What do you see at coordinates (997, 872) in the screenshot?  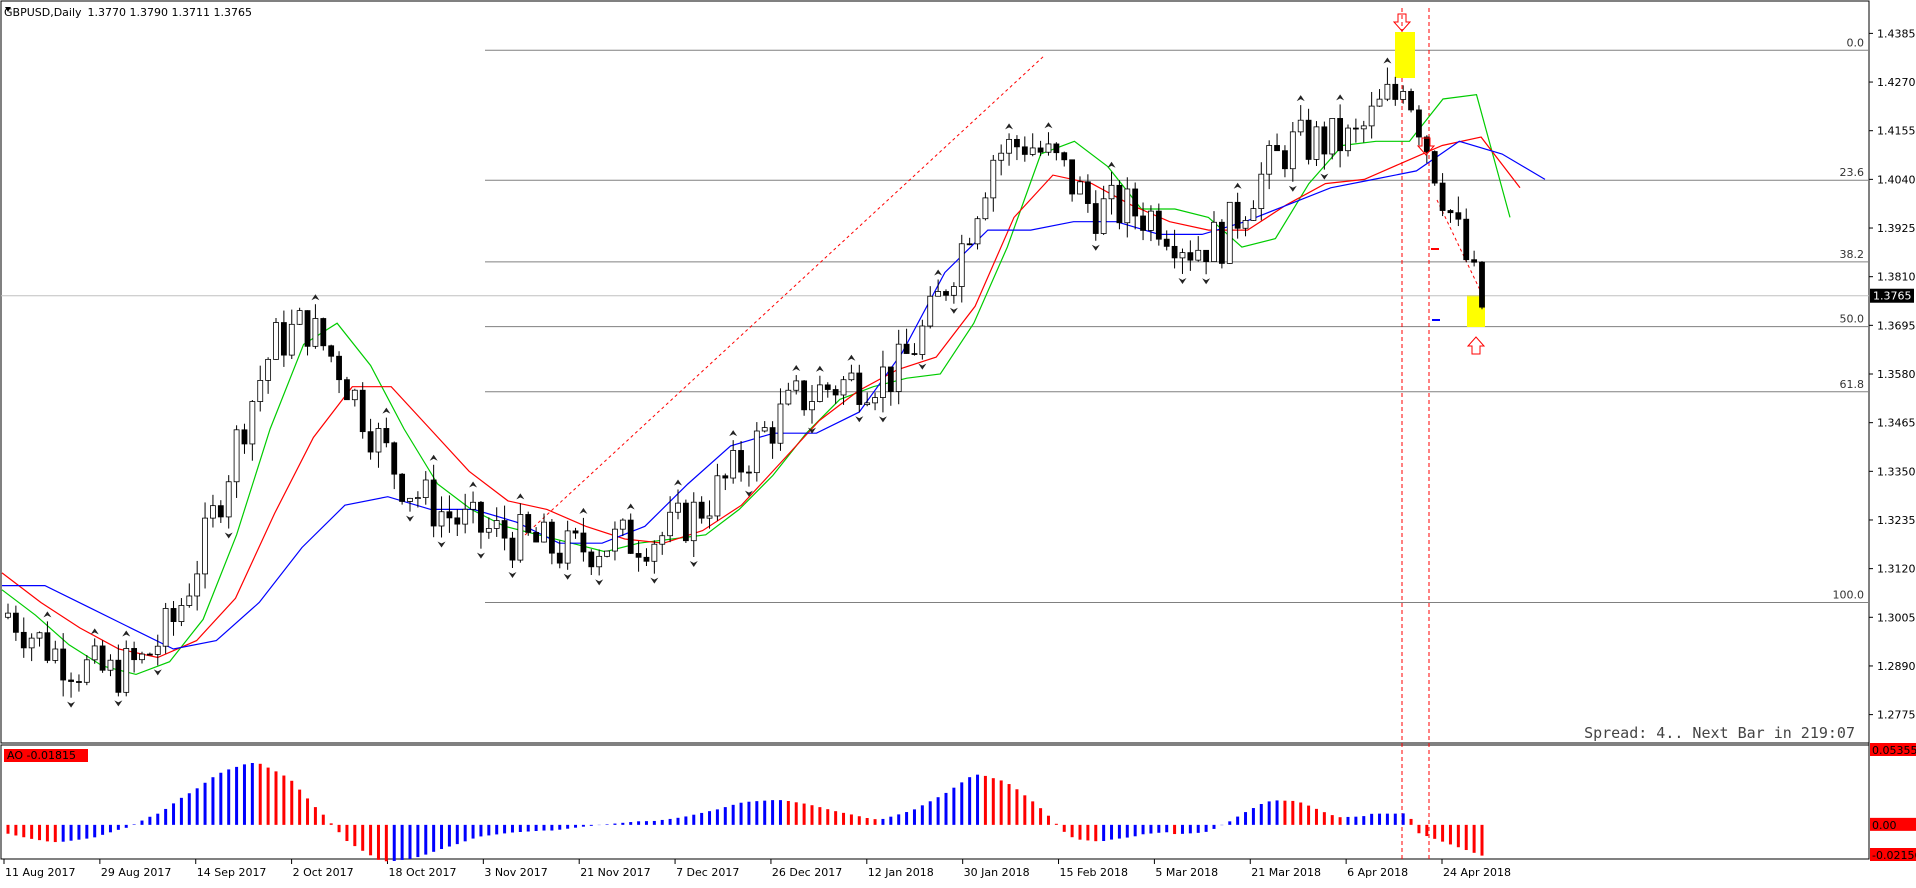 I see `x-tick-label: 30 Jan 2018` at bounding box center [997, 872].